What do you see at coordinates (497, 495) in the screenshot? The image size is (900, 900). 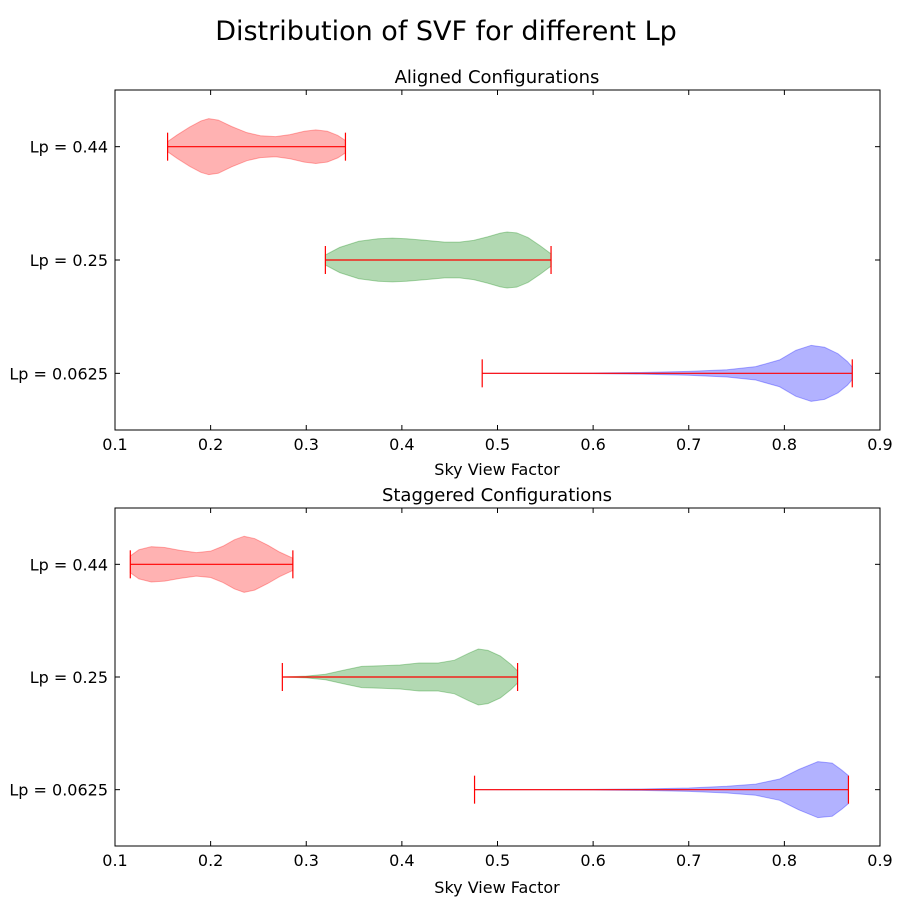 I see `chart-title: Staggered Configurations` at bounding box center [497, 495].